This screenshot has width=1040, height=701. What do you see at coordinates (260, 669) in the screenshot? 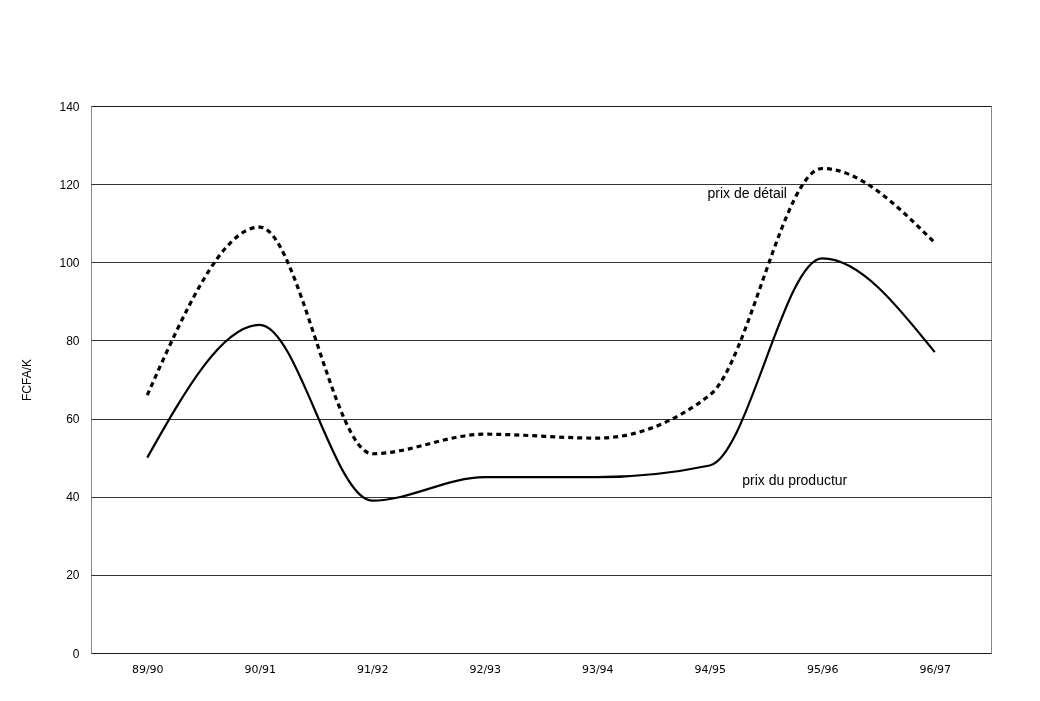
I see `x-tick-label: 90/91` at bounding box center [260, 669].